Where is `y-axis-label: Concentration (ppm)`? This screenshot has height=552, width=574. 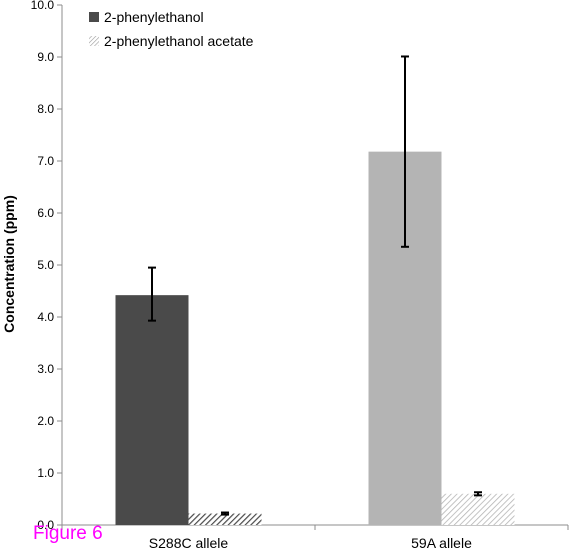
y-axis-label: Concentration (ppm) is located at coordinates (9, 264).